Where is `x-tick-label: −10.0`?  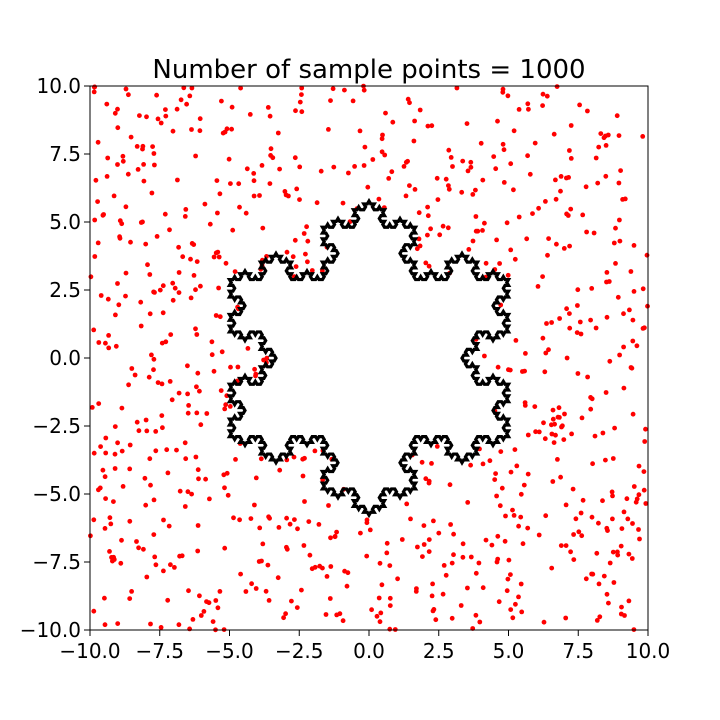
x-tick-label: −10.0 is located at coordinates (89, 651).